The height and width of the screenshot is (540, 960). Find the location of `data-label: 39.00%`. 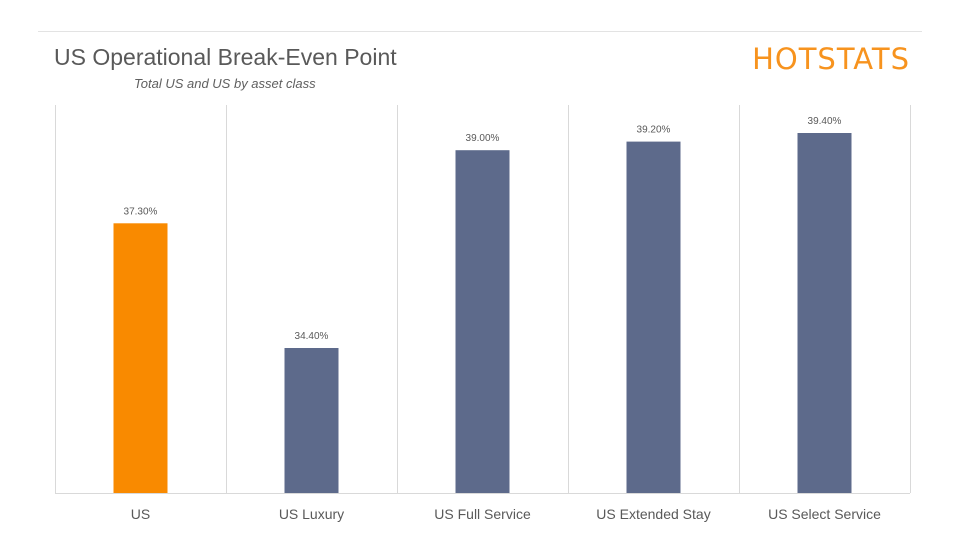

data-label: 39.00% is located at coordinates (483, 138).